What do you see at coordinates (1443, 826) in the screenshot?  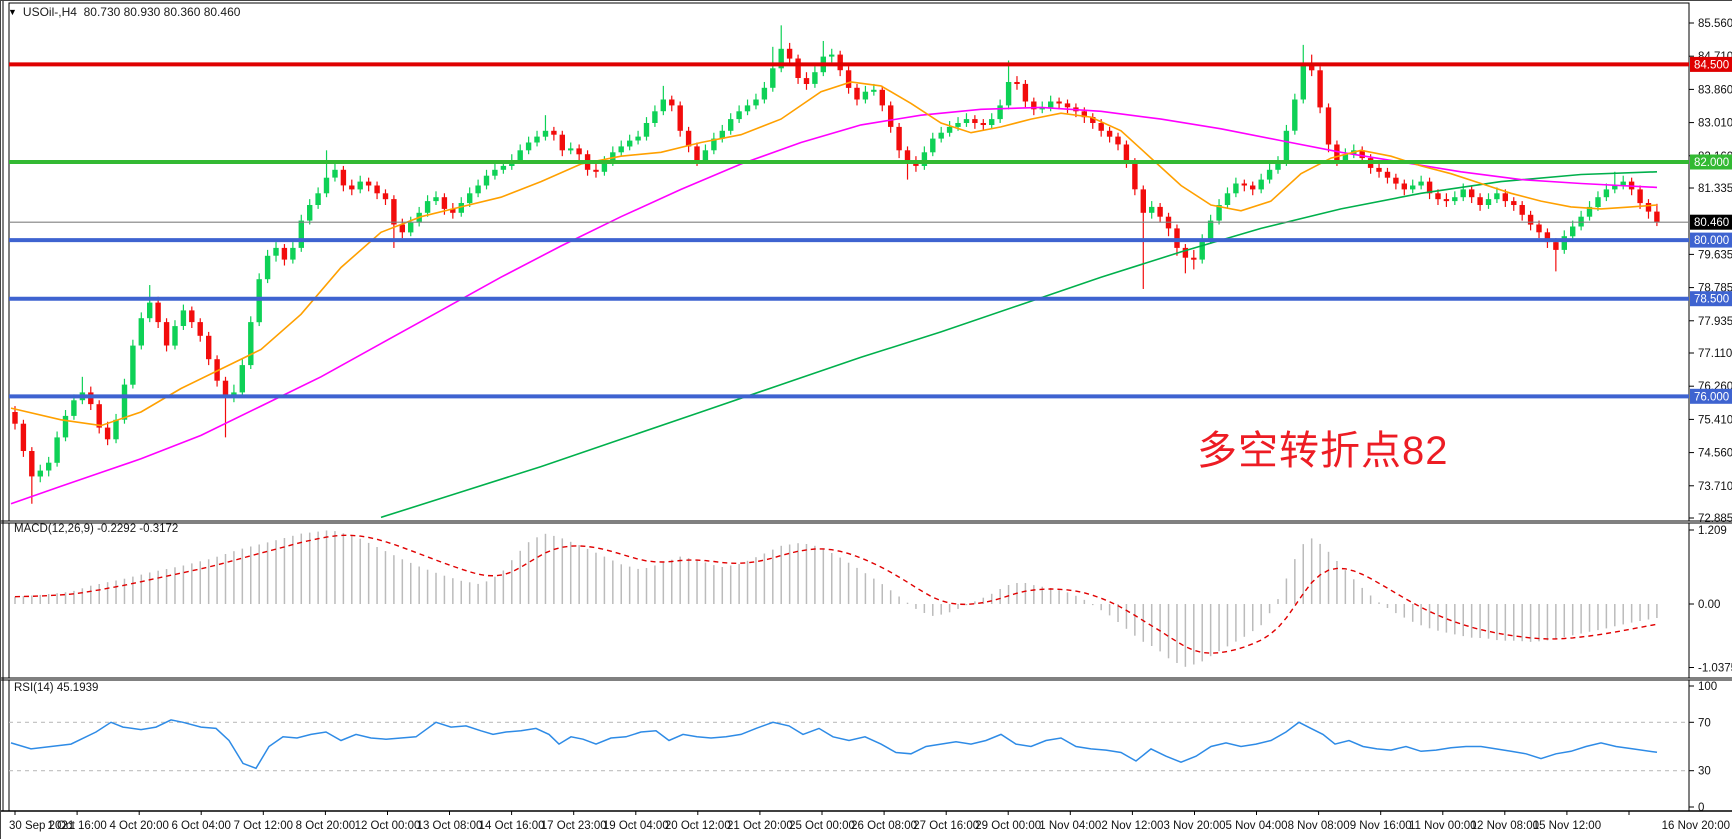 I see `svg-text: 11 Nov 00:00` at bounding box center [1443, 826].